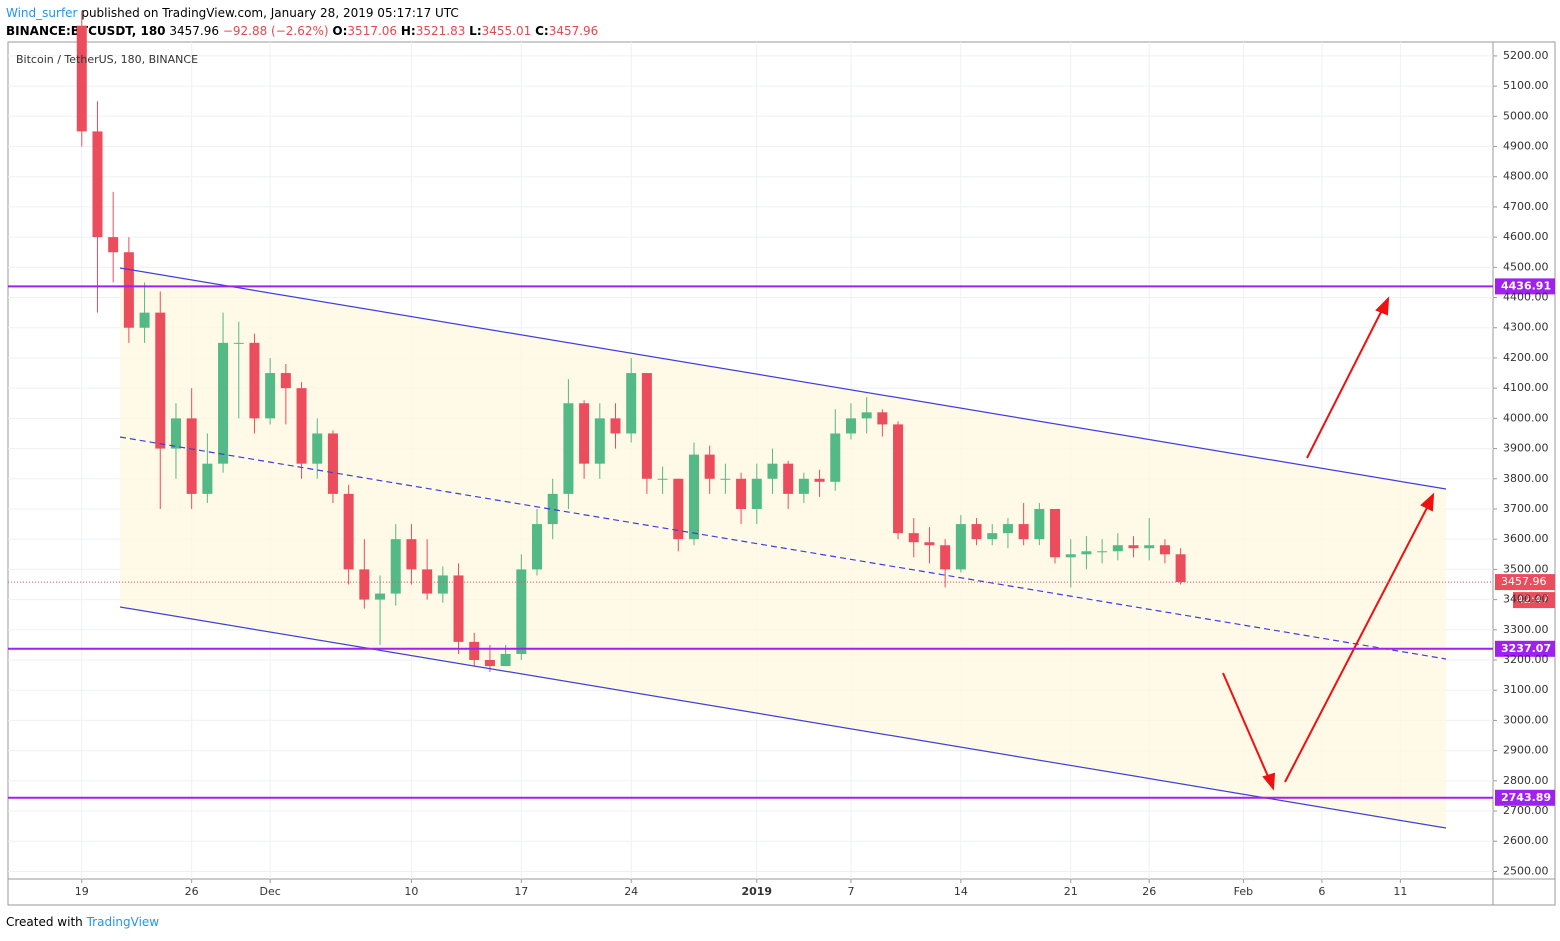  I want to click on x-tick-label: 11, so click(1400, 891).